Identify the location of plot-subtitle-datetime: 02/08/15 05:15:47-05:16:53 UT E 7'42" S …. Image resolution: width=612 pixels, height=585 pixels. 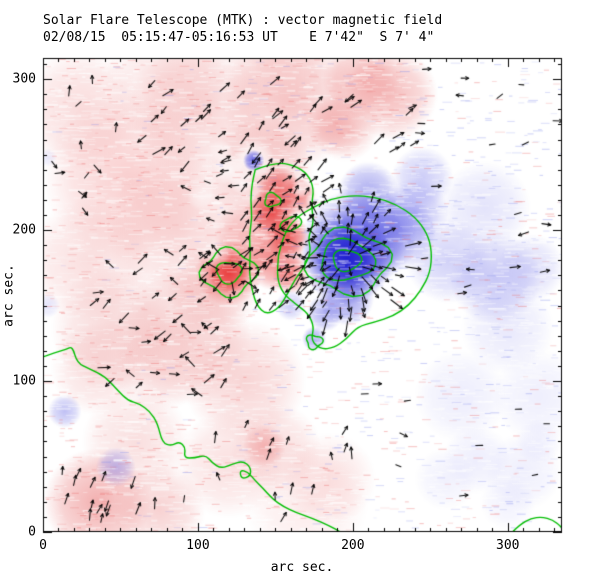
(239, 37).